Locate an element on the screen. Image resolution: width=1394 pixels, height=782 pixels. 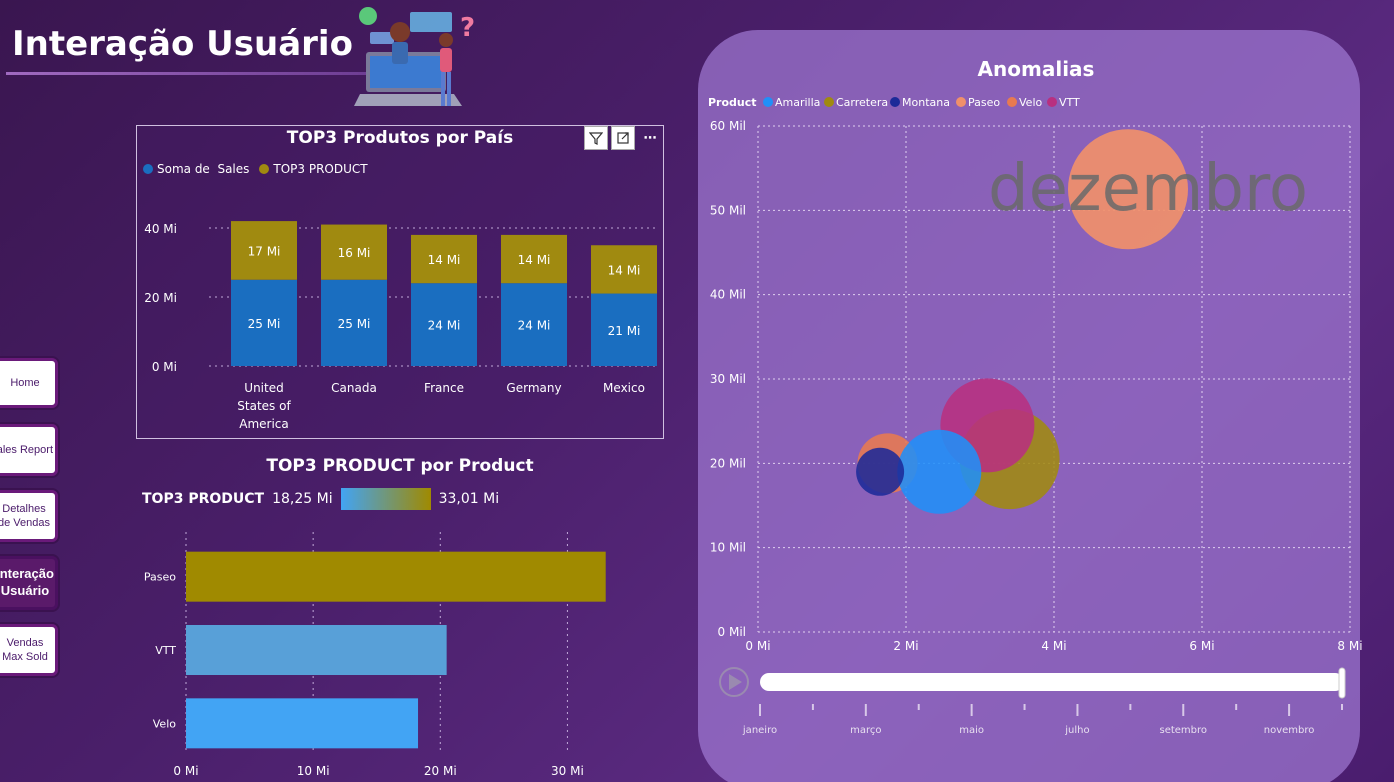
y-tick-label: 30 Mil is located at coordinates (728, 379).